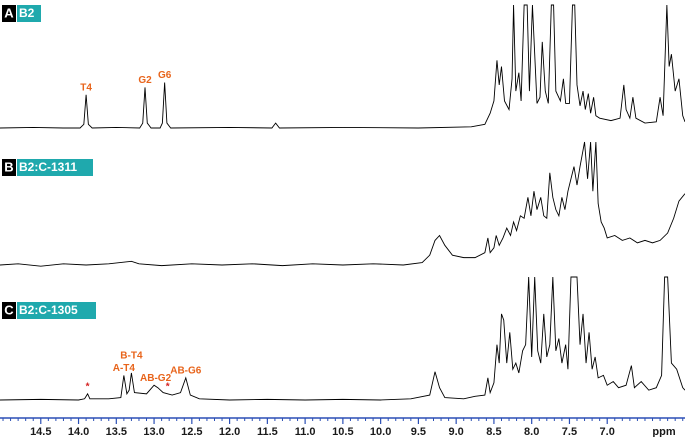 This screenshot has width=685, height=437. What do you see at coordinates (48, 167) in the screenshot?
I see `panel-name: B2:C-1311` at bounding box center [48, 167].